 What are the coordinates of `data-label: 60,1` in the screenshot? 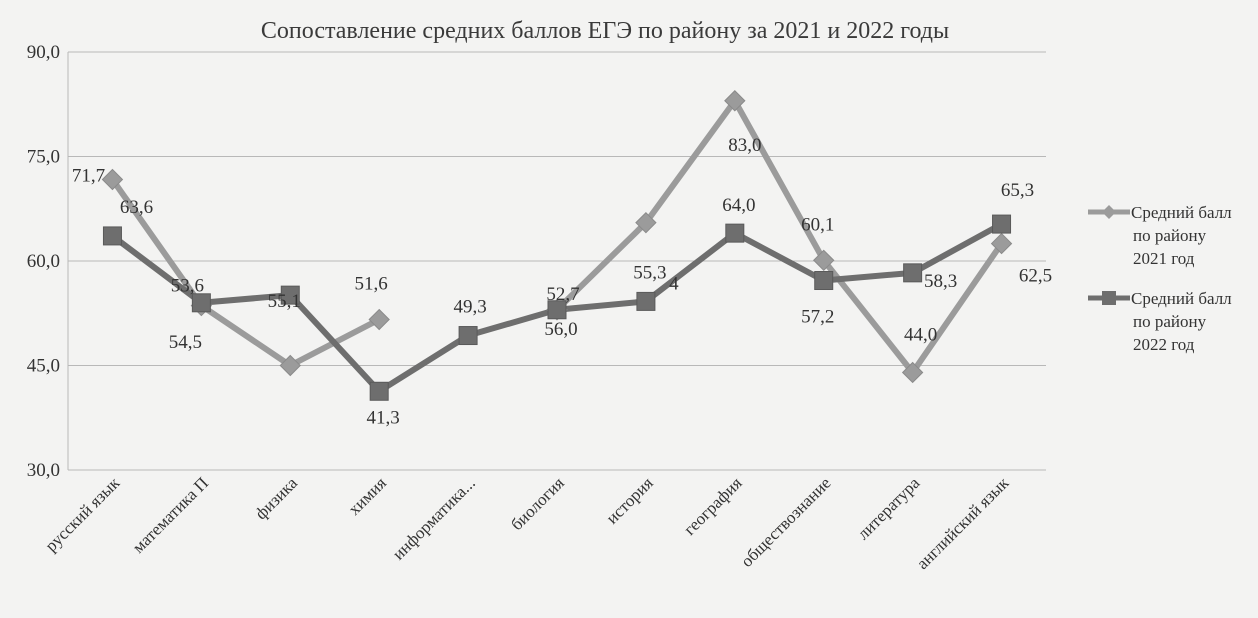 It's located at (817, 224).